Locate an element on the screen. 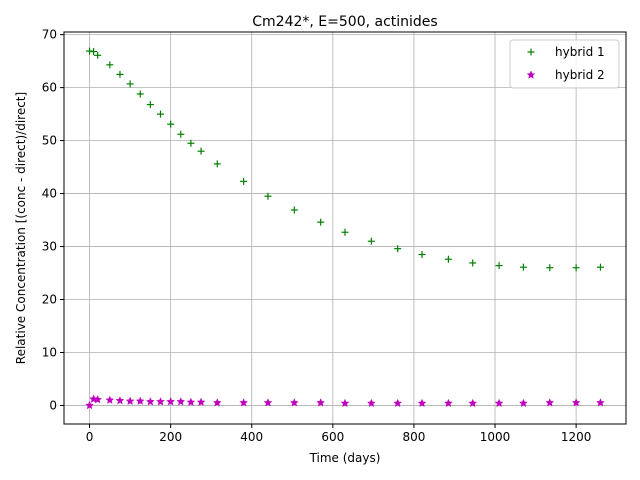 This screenshot has width=640, height=480. y-tick-label: 50 is located at coordinates (49, 141).